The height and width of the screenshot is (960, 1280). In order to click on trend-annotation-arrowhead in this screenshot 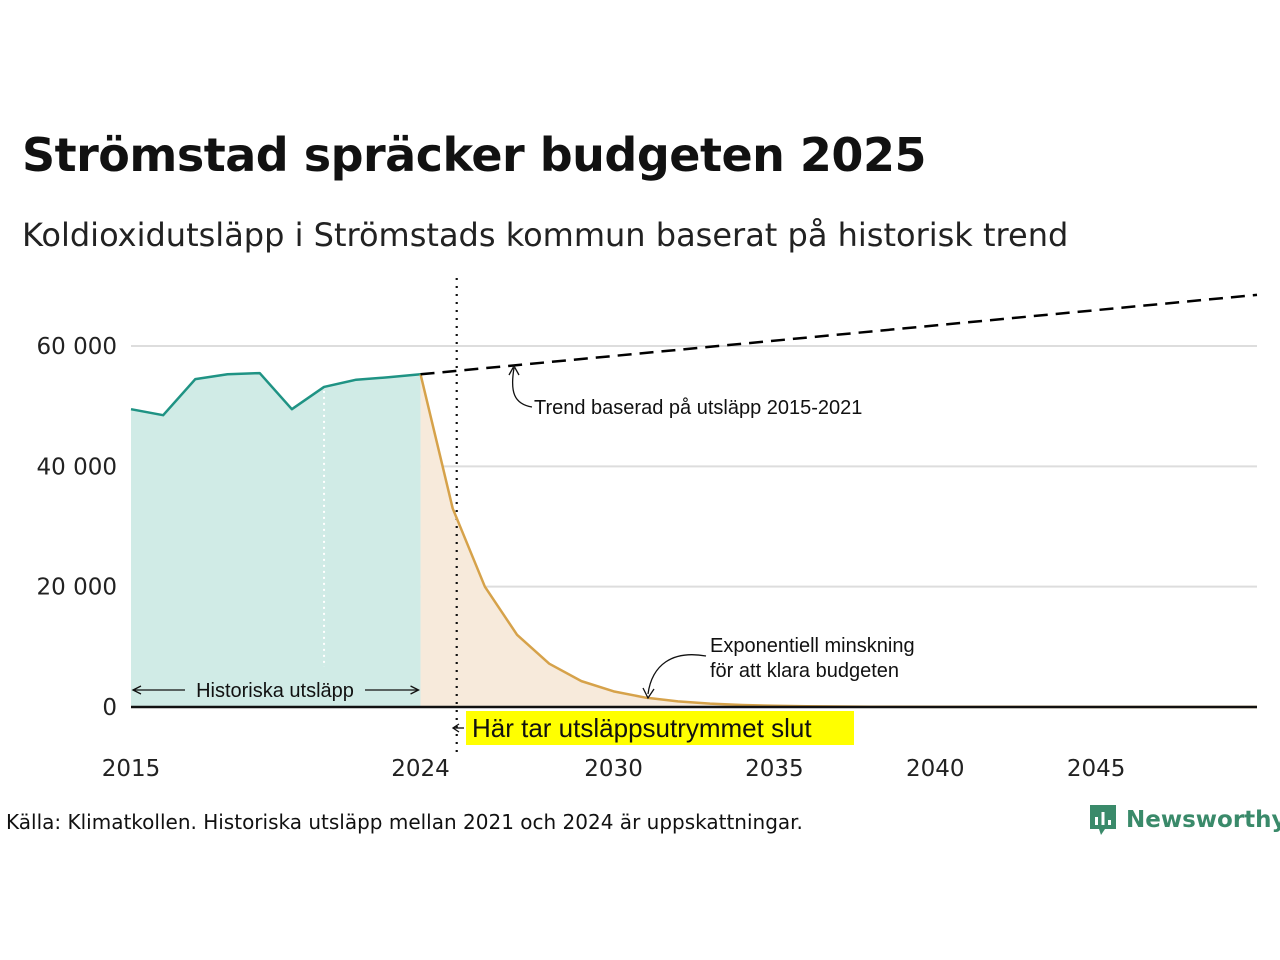, I will do `click(514, 370)`.